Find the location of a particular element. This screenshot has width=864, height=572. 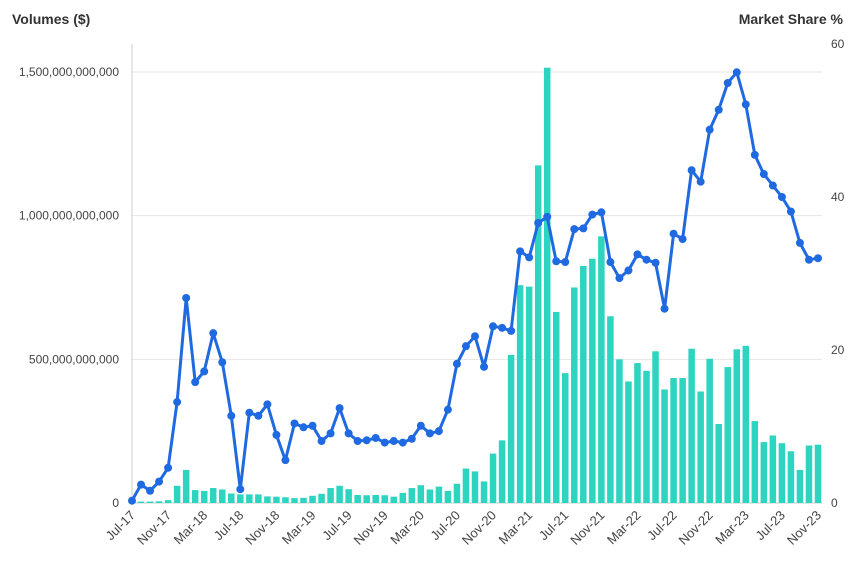

x-tick-label: Nov-17 is located at coordinates (154, 528).